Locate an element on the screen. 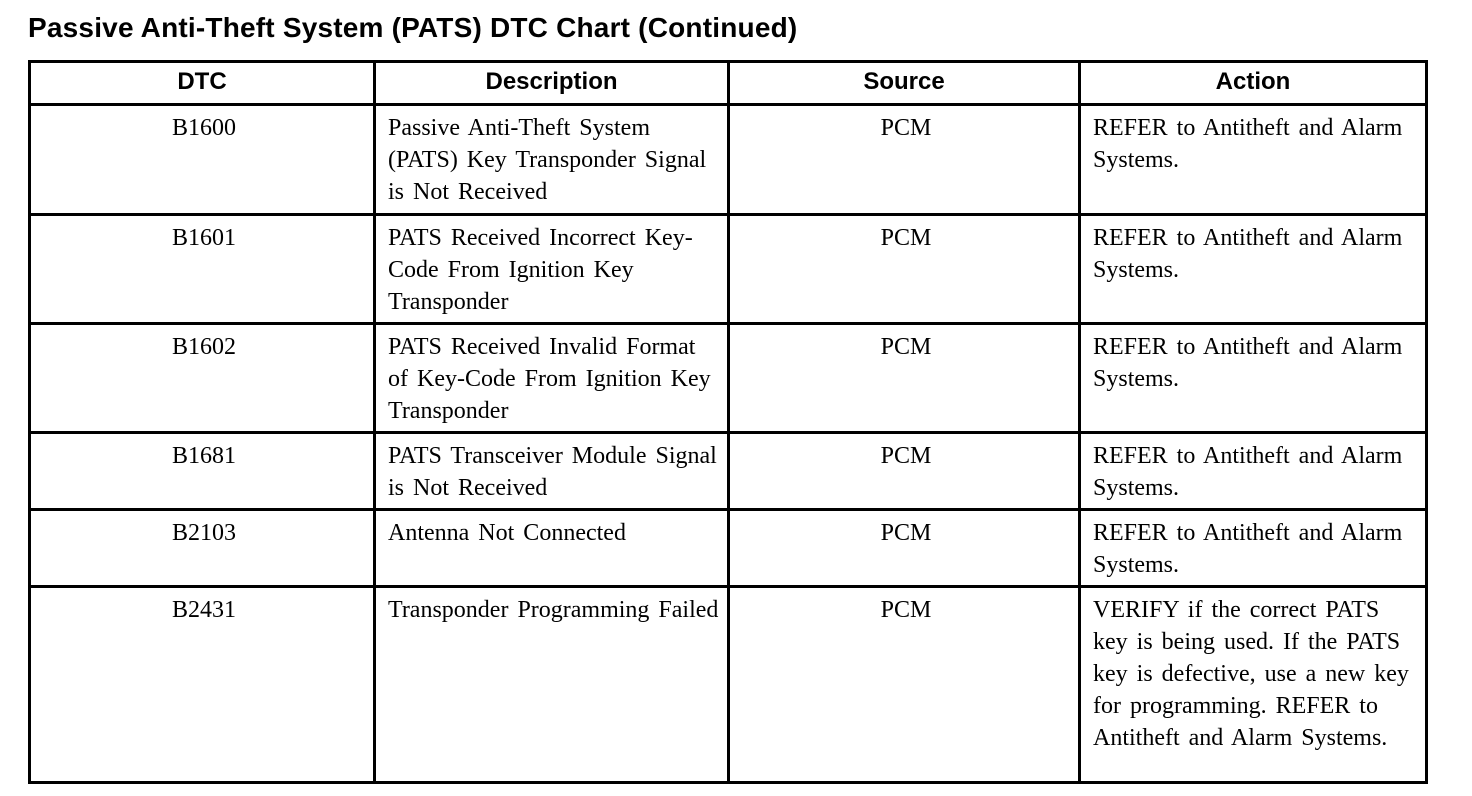 The image size is (1472, 796). column-header-source: Source is located at coordinates (904, 83).